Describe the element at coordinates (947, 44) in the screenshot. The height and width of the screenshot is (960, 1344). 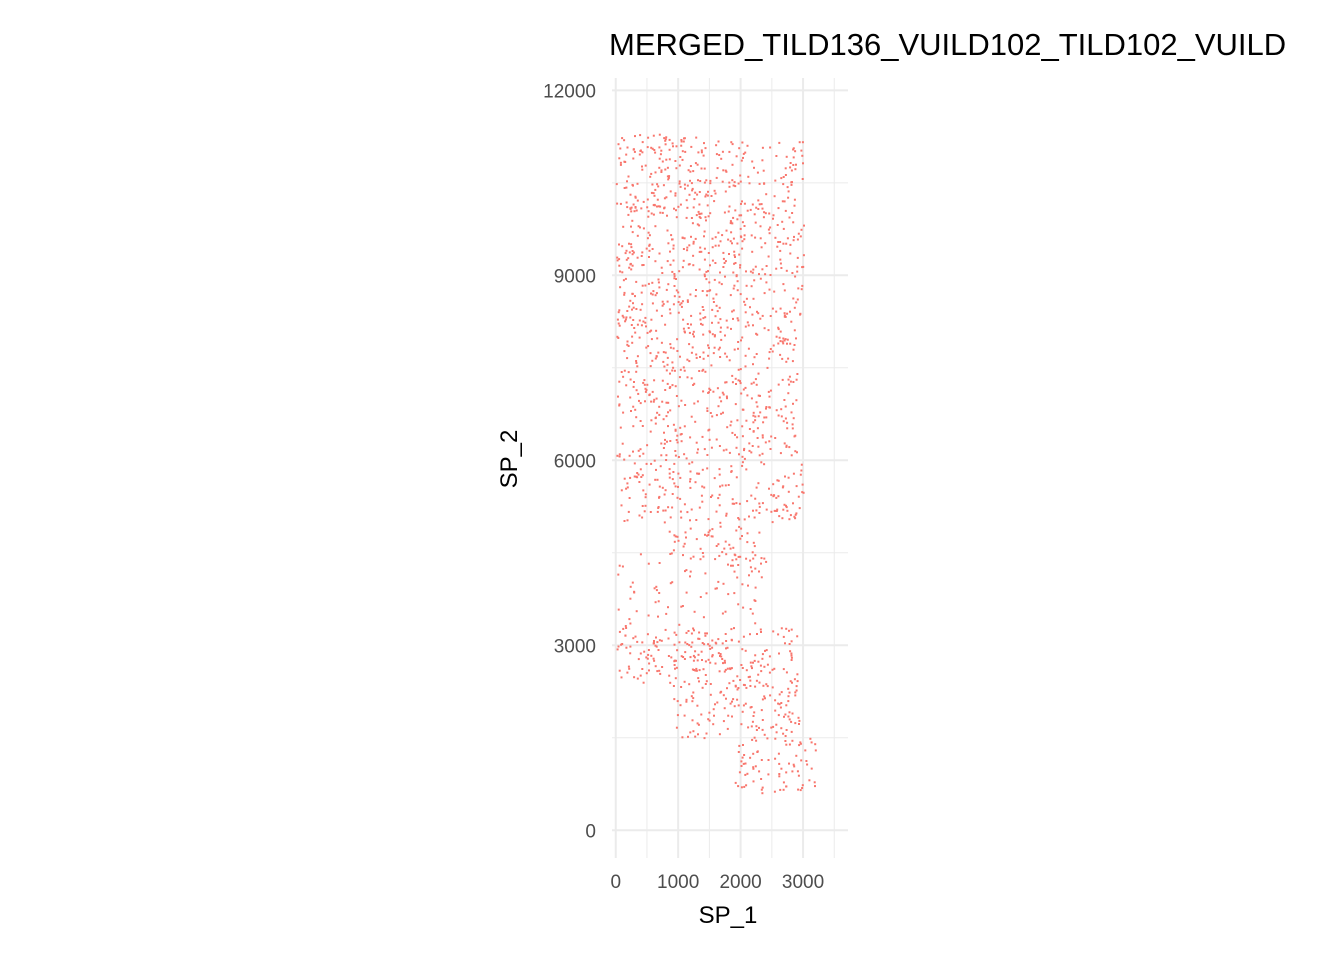
I see `chart-title: MERGED_TILD136_VUILD102_TILD102_VUILD` at that location.